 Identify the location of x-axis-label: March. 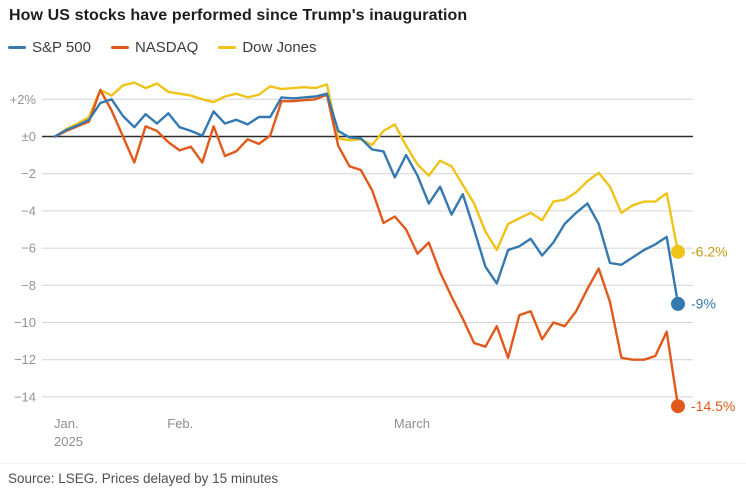
(412, 423).